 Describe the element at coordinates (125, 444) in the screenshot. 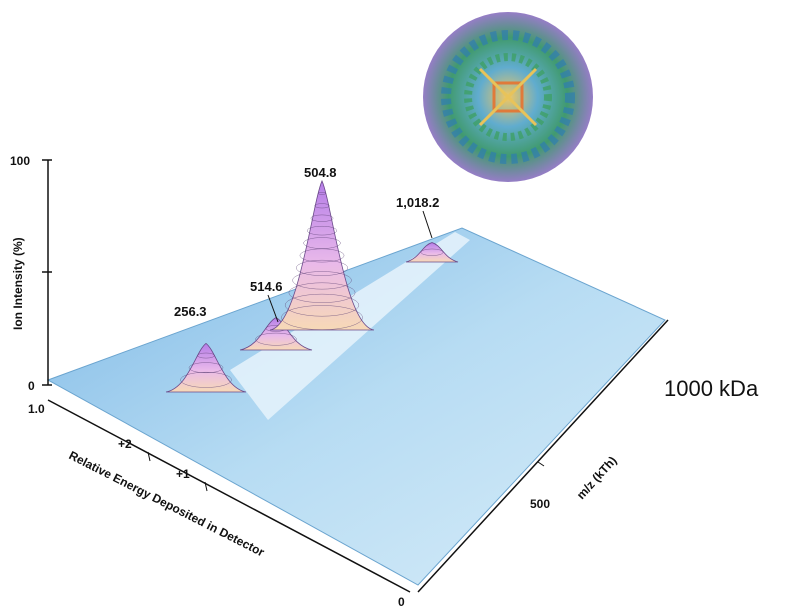

I see `y-tick-plus2: +2` at that location.